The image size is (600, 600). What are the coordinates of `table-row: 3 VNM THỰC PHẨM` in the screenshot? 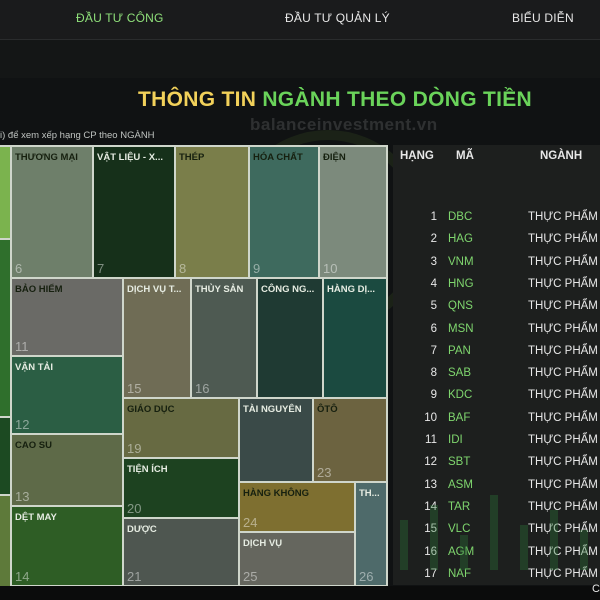 It's located at (496, 263).